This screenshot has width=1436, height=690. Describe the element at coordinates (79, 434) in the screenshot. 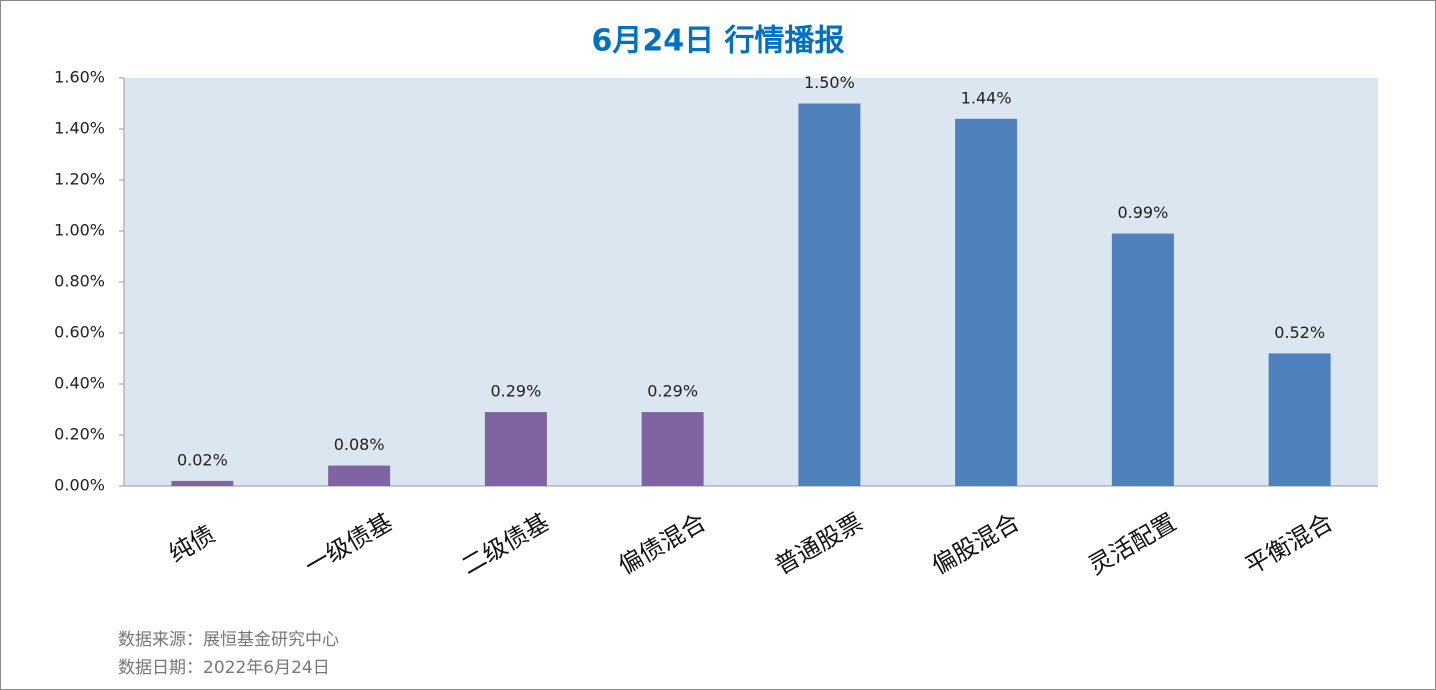

I see `y-tick-label: 0.20%` at that location.